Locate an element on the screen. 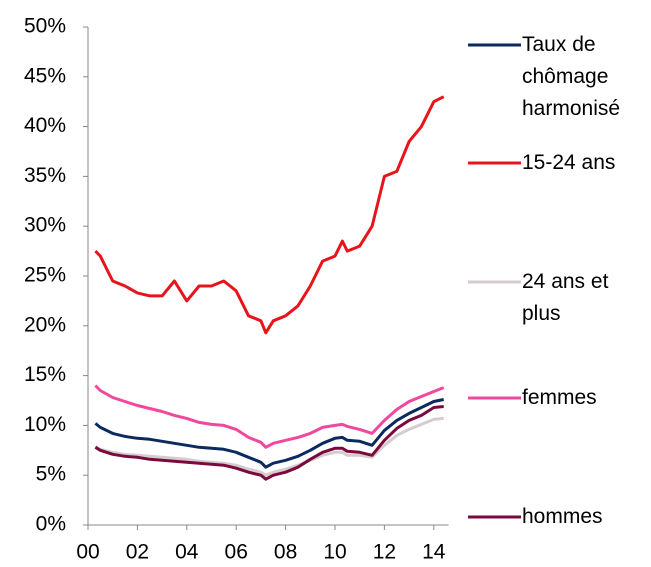 This screenshot has height=567, width=651. legend-label: femmes is located at coordinates (559, 397).